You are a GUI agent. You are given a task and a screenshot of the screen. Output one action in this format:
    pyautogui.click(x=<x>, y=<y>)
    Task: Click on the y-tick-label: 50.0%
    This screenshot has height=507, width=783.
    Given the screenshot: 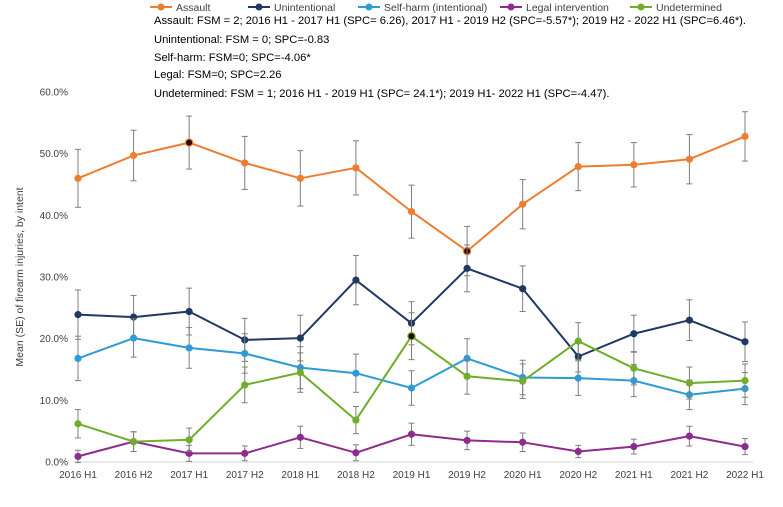 What is the action you would take?
    pyautogui.click(x=54, y=154)
    